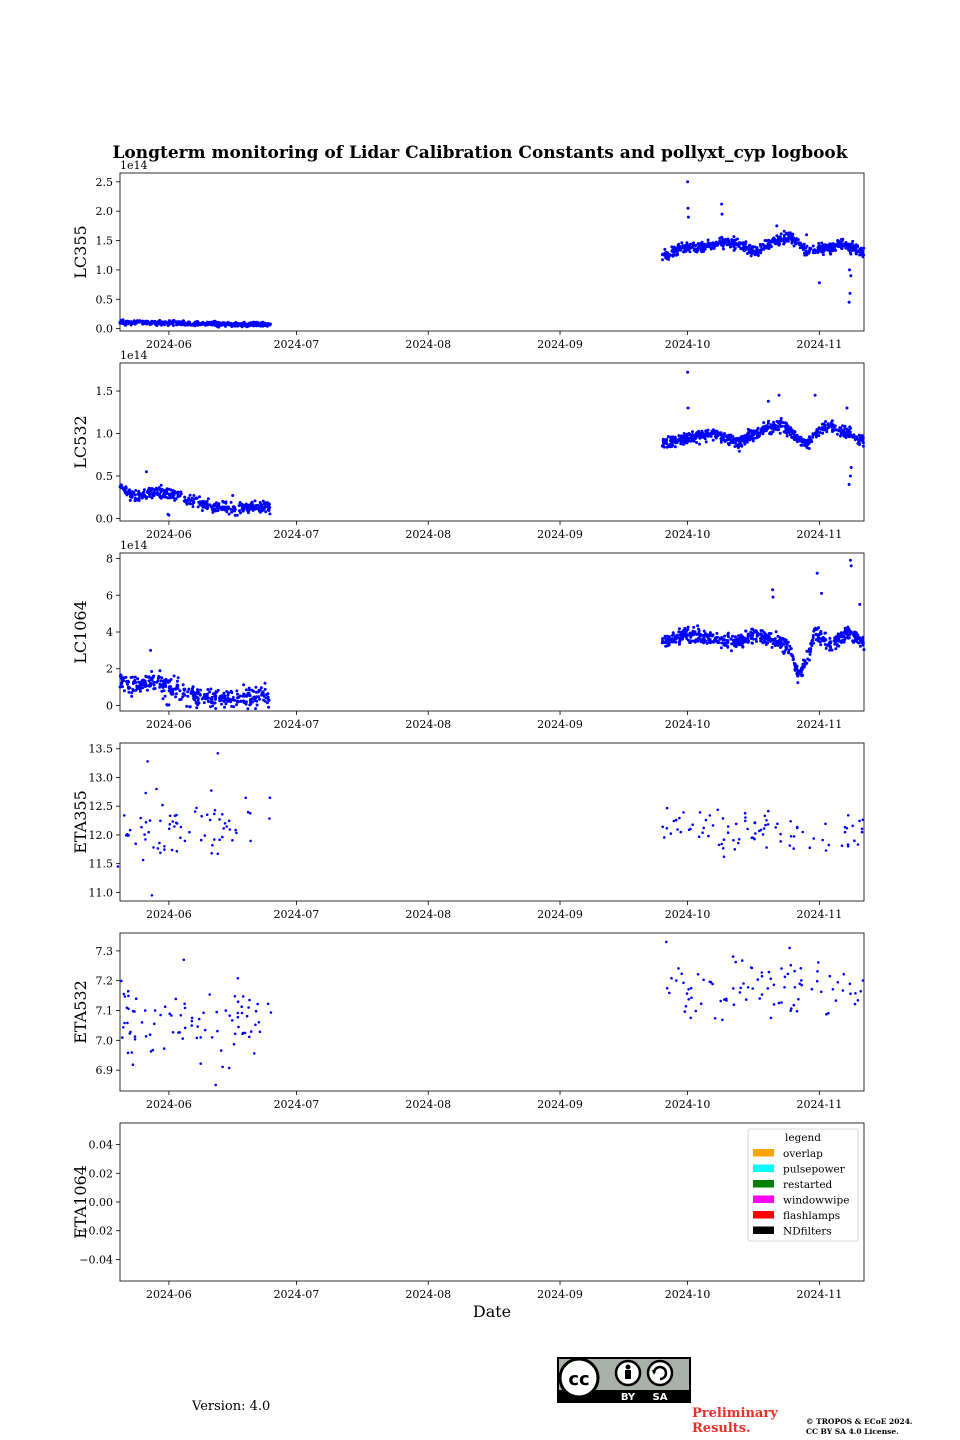 The image size is (960, 1440). I want to click on y-tick-label: 6, so click(109, 595).